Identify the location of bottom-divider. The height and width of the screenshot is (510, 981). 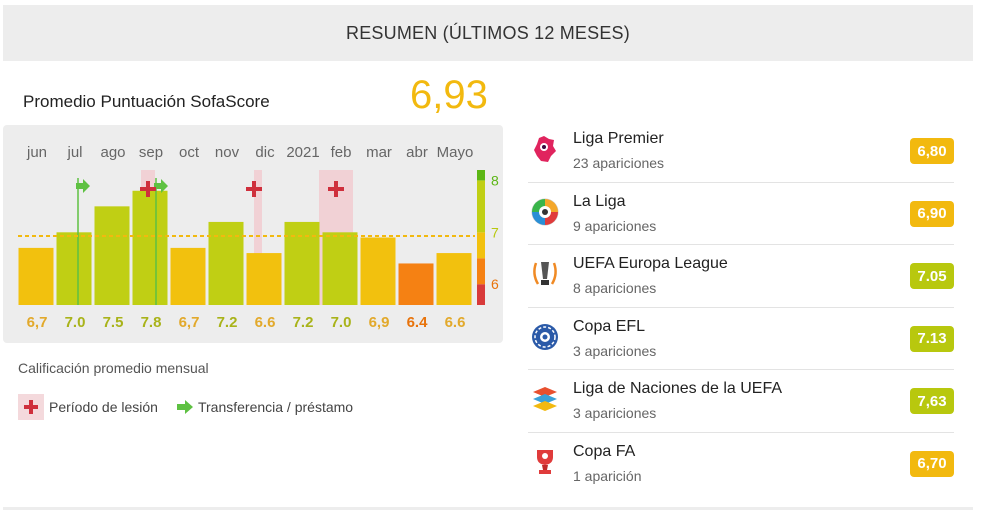
(488, 508).